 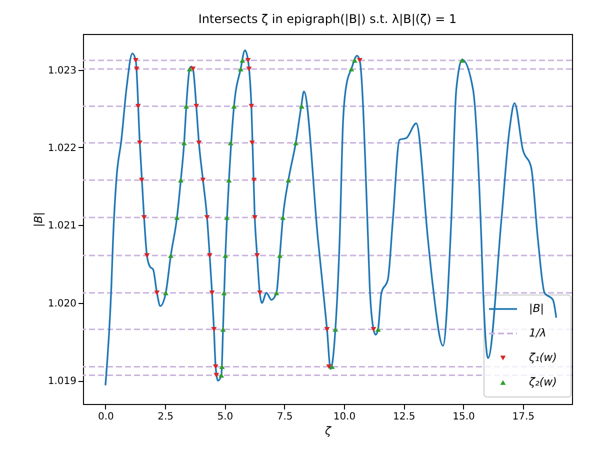 What do you see at coordinates (344, 417) in the screenshot?
I see `x-tick-label: 10.0` at bounding box center [344, 417].